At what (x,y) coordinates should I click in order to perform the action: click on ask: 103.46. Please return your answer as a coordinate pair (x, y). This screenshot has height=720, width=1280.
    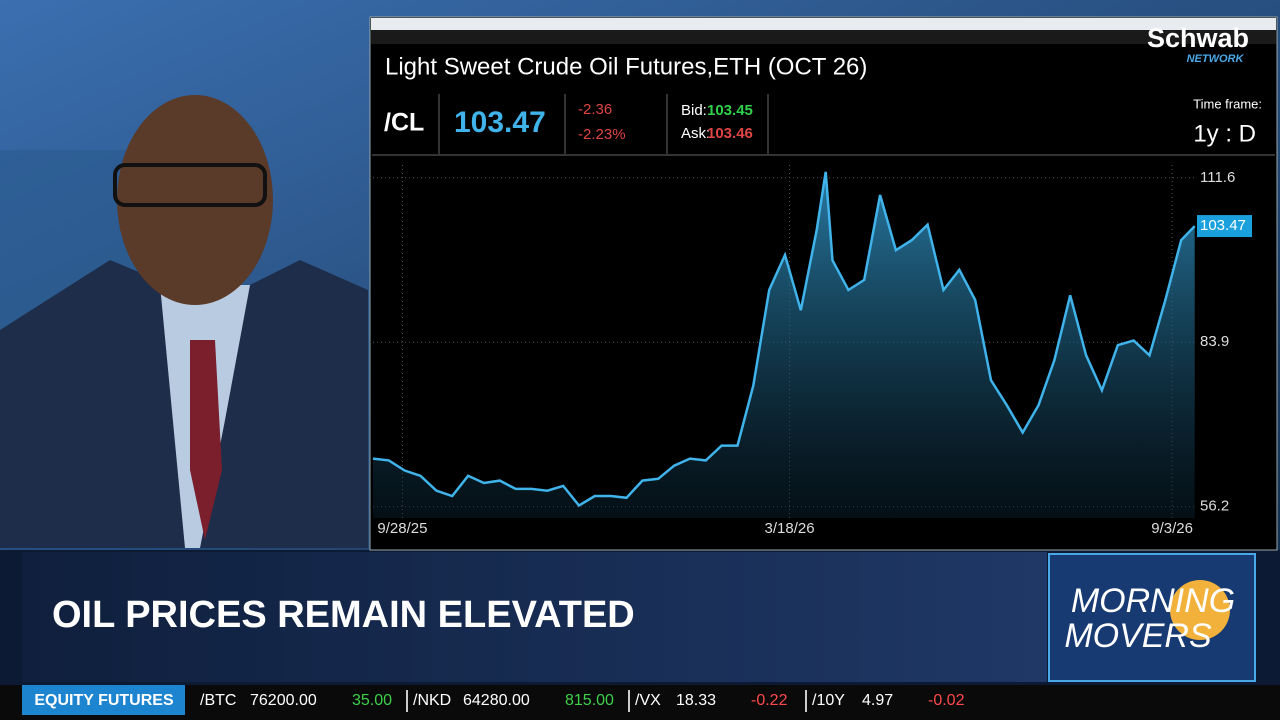
    Looking at the image, I should click on (730, 133).